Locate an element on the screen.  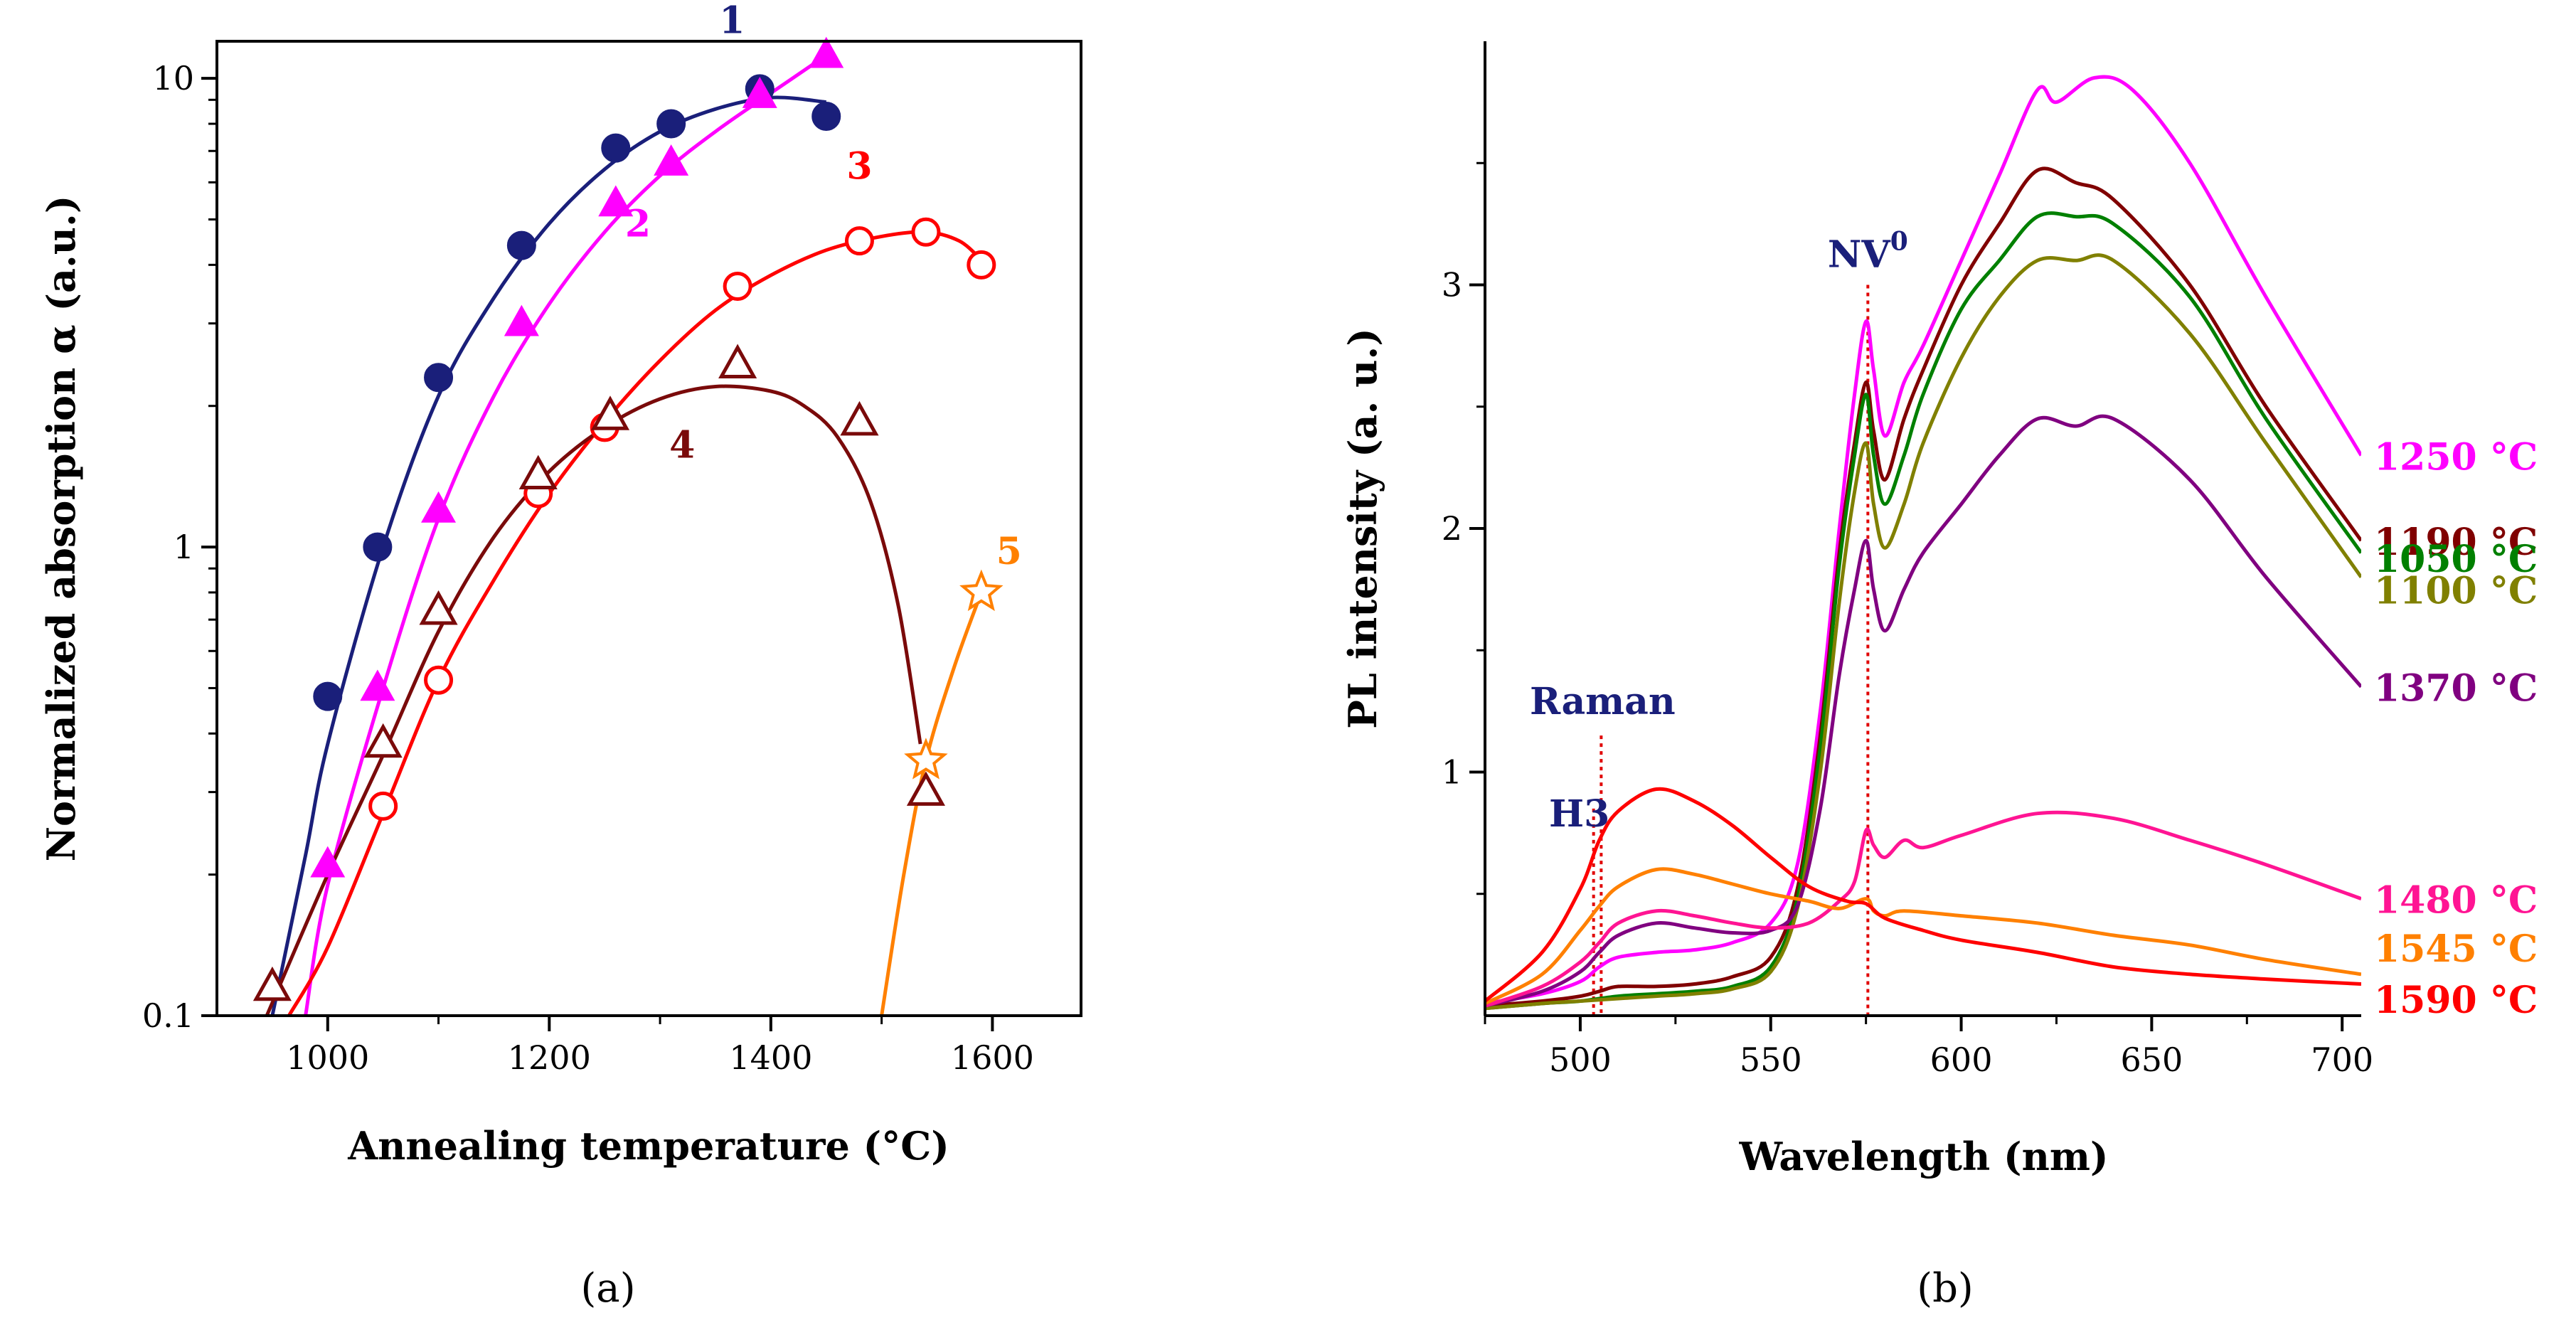
panel-b-ytick-label: 3 is located at coordinates (1452, 285).